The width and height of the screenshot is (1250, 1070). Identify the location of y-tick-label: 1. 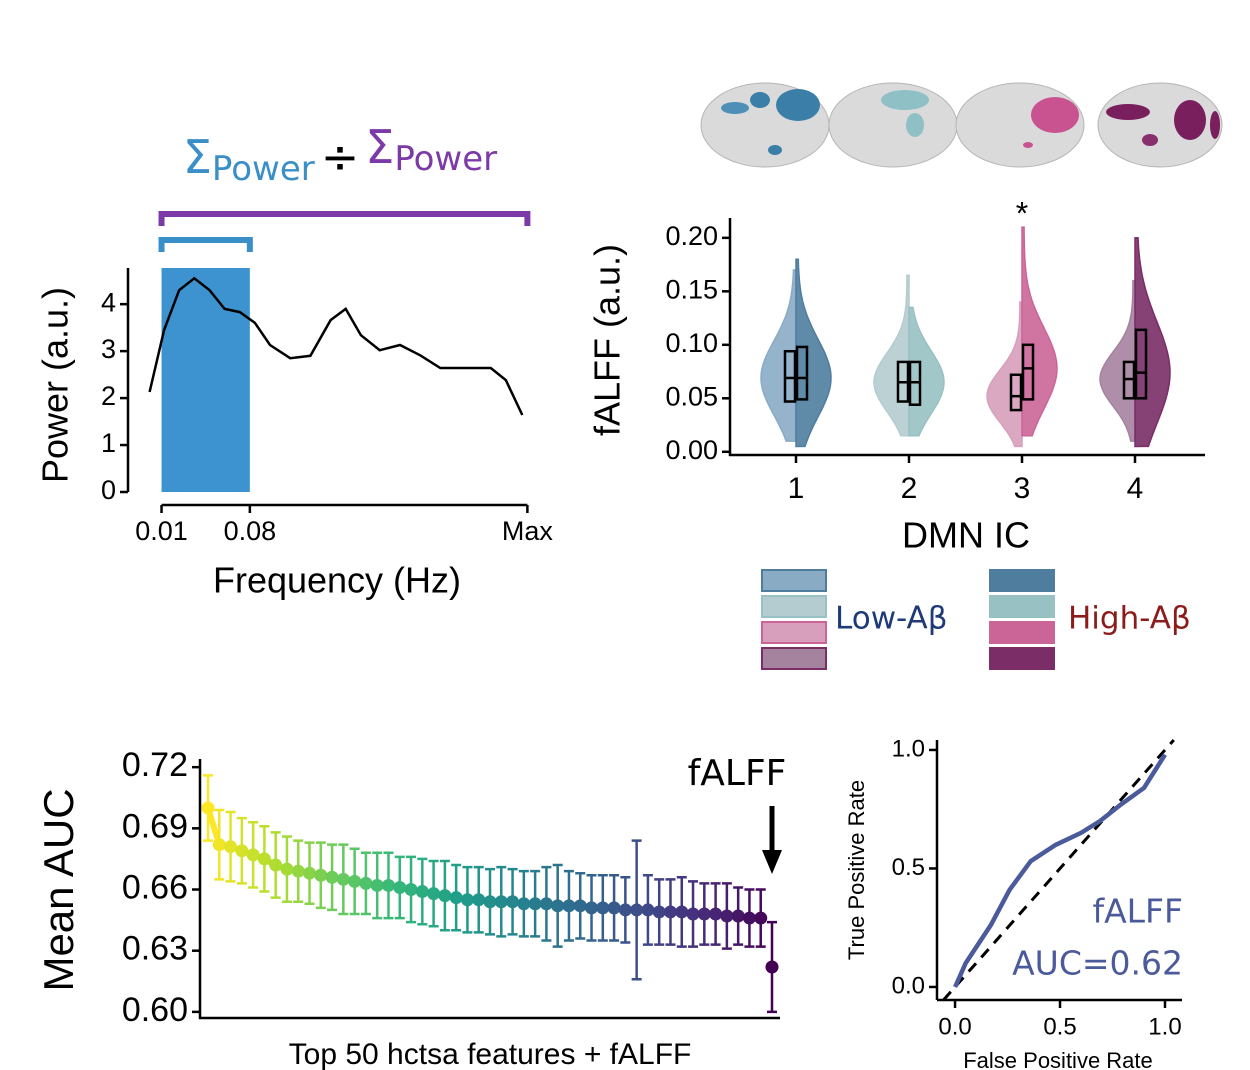
(108, 443).